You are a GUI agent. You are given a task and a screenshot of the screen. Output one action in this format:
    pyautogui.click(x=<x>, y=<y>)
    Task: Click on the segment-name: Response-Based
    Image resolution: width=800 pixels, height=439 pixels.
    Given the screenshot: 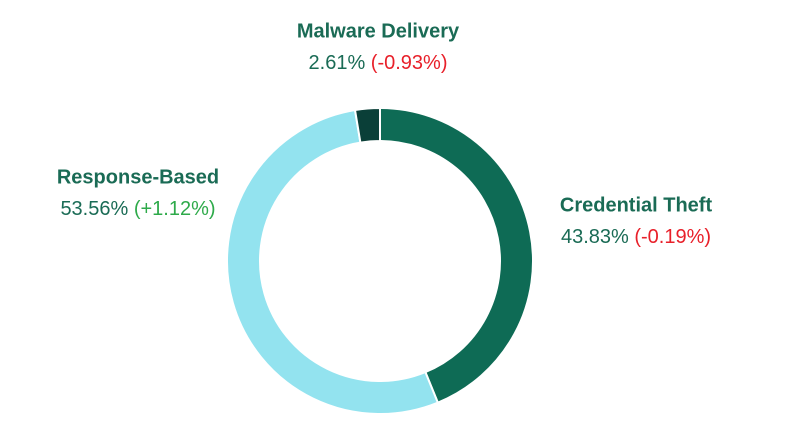 What is the action you would take?
    pyautogui.click(x=138, y=177)
    